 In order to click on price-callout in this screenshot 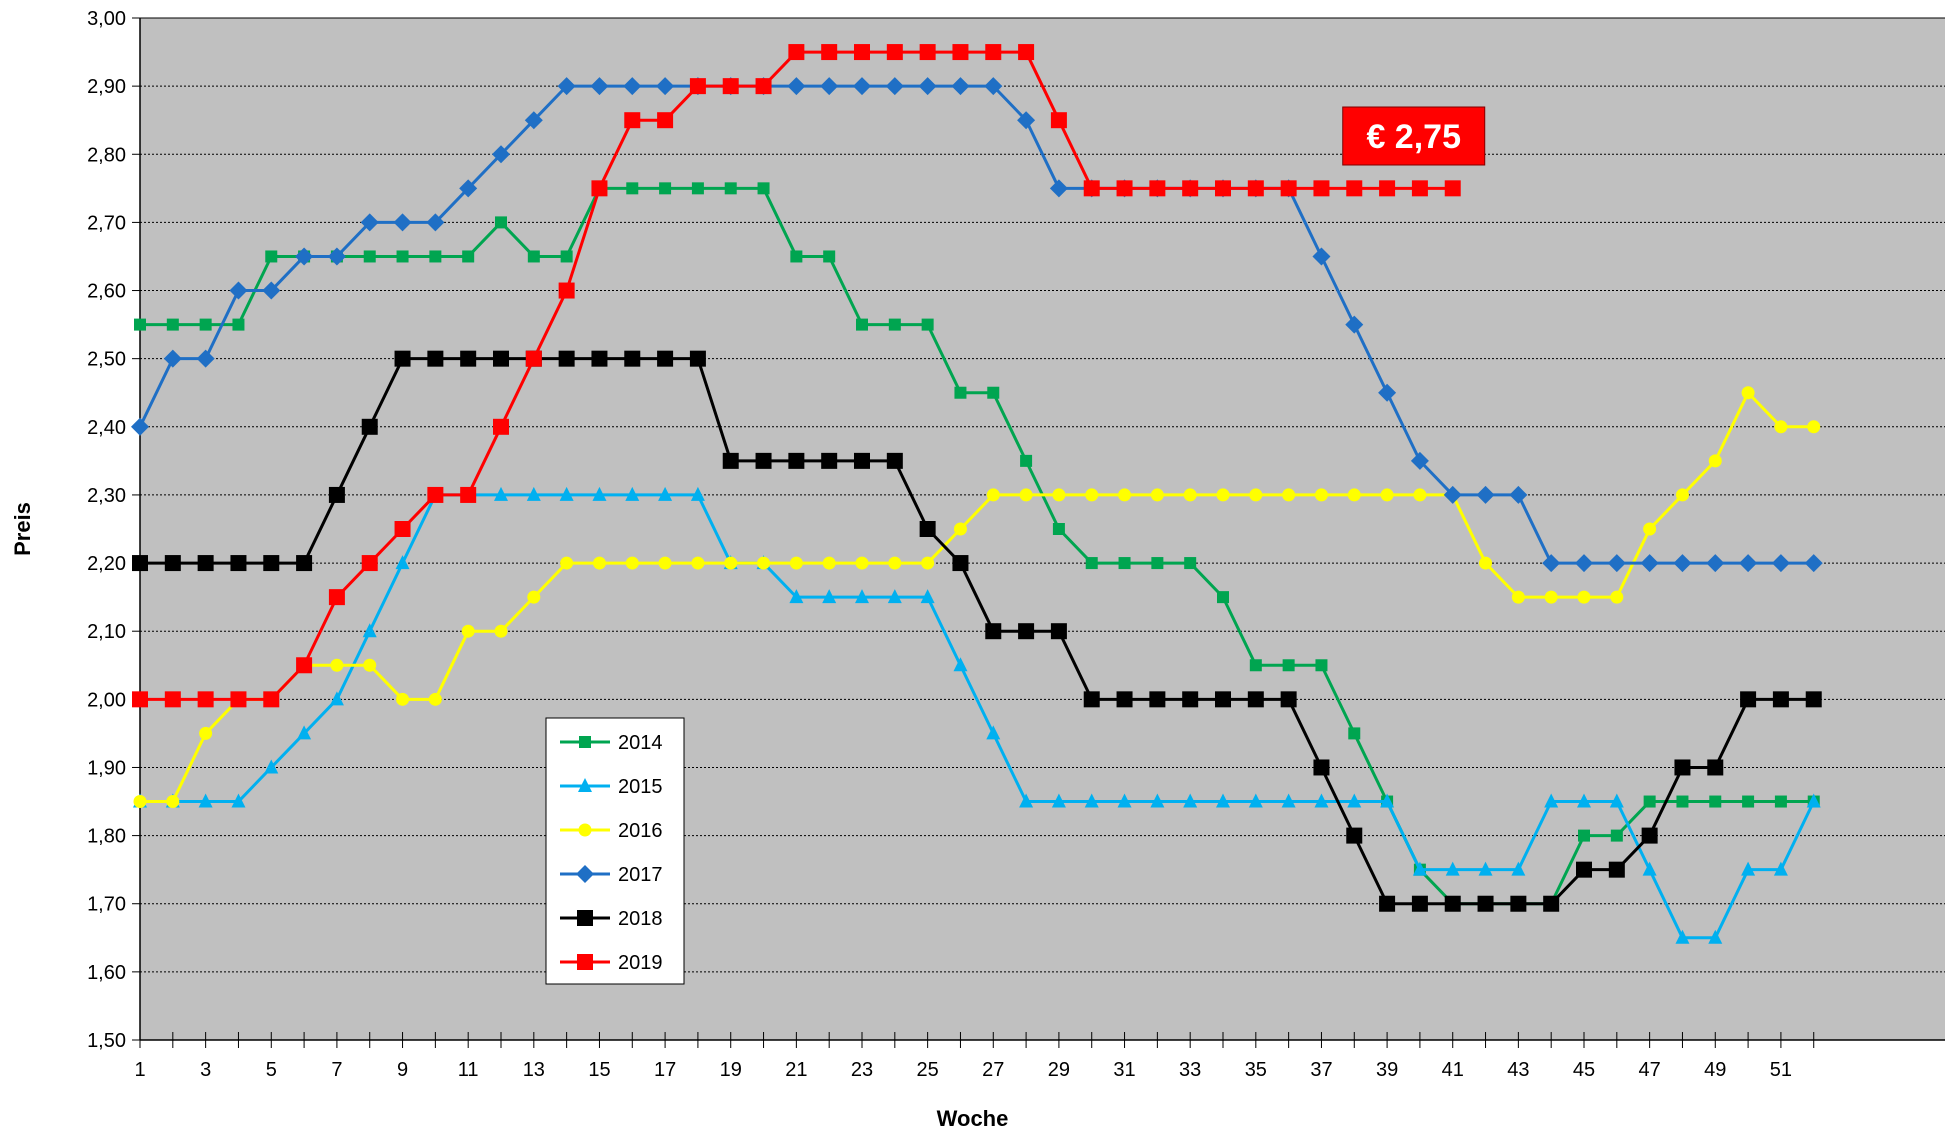, I will do `click(1414, 136)`.